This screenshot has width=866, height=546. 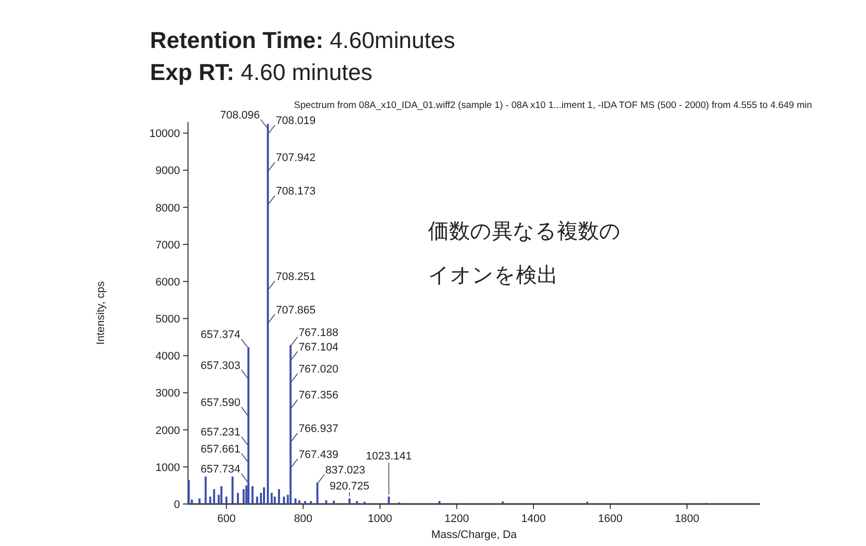 What do you see at coordinates (168, 208) in the screenshot?
I see `y-tick-label: 8000` at bounding box center [168, 208].